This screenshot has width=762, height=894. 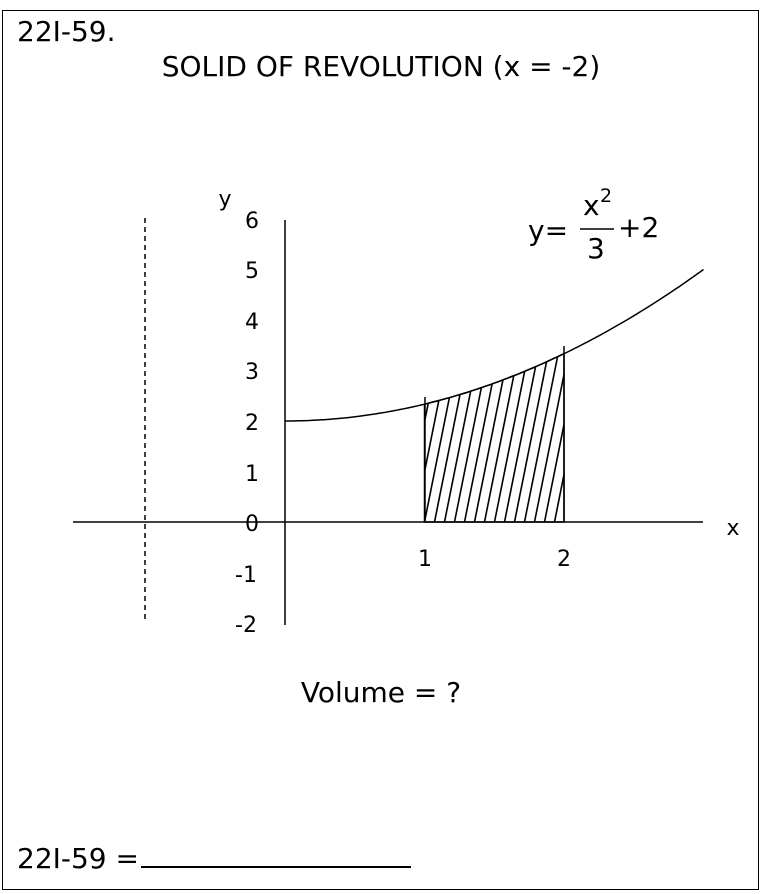 What do you see at coordinates (66, 31) in the screenshot?
I see `problem-number: 22I-59.` at bounding box center [66, 31].